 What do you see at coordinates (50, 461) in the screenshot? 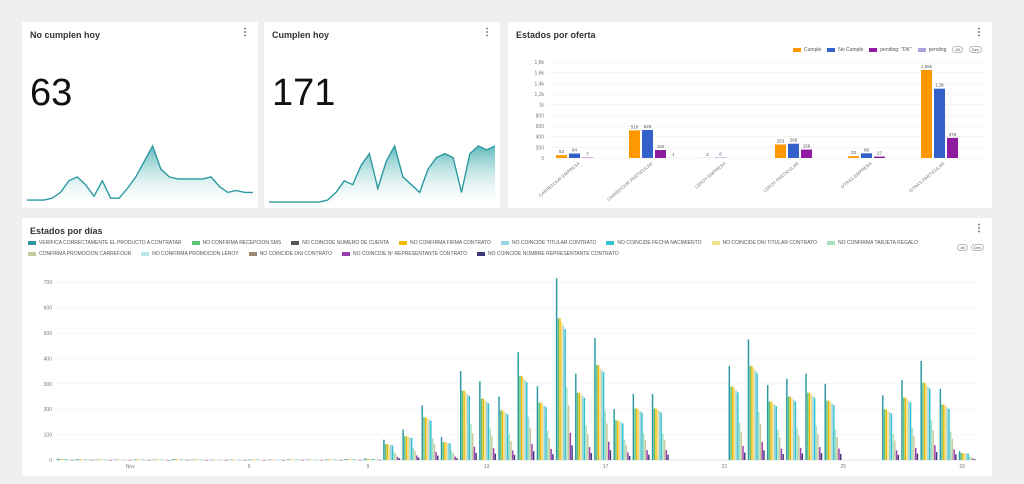
I see `y-tick-label: 0` at bounding box center [50, 461].